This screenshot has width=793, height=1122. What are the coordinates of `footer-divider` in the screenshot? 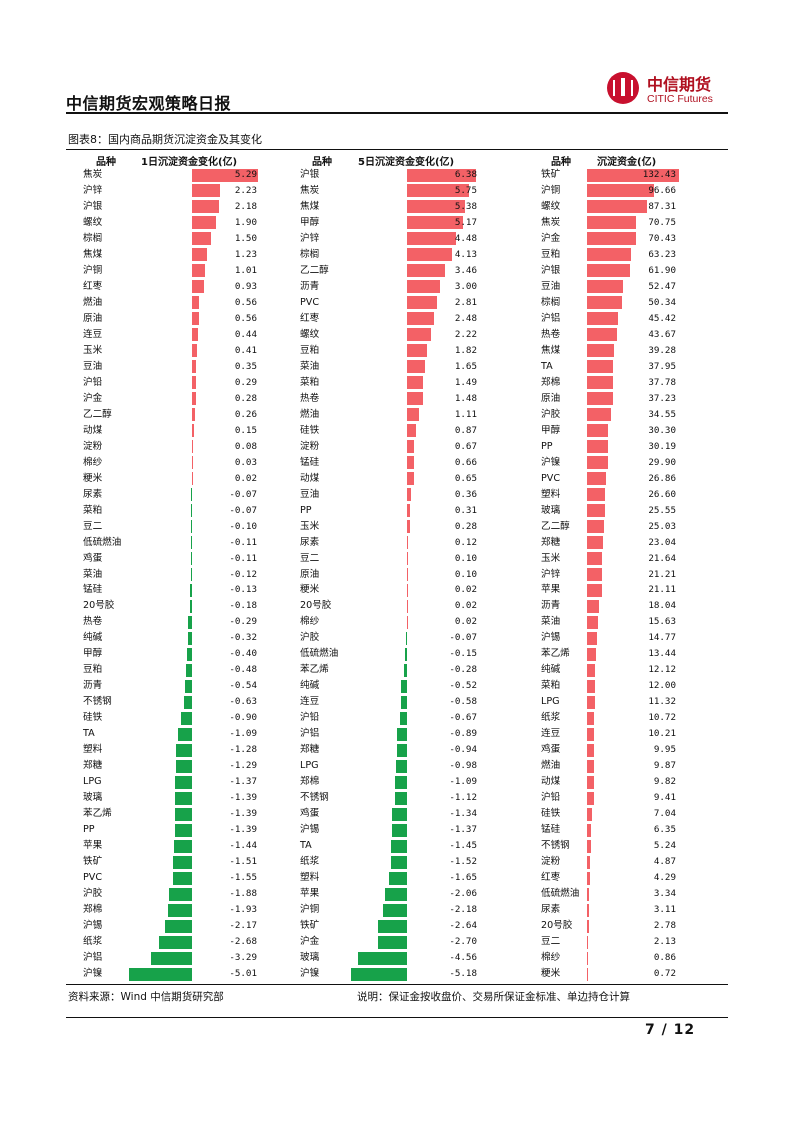 It's located at (397, 1017).